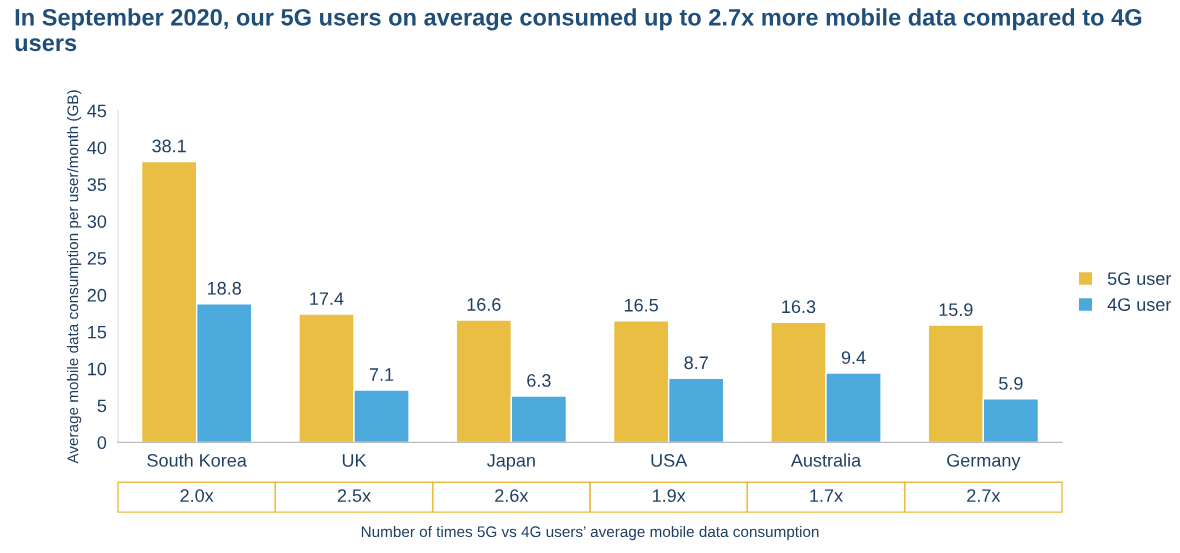  Describe the element at coordinates (1139, 279) in the screenshot. I see `legend-label: 5G user` at that location.